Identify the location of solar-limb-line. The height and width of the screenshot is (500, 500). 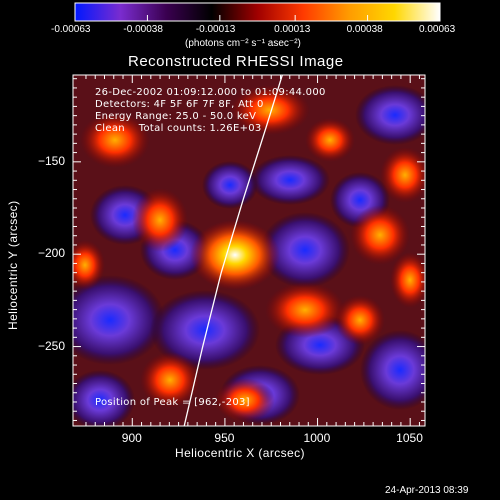
(233, 250).